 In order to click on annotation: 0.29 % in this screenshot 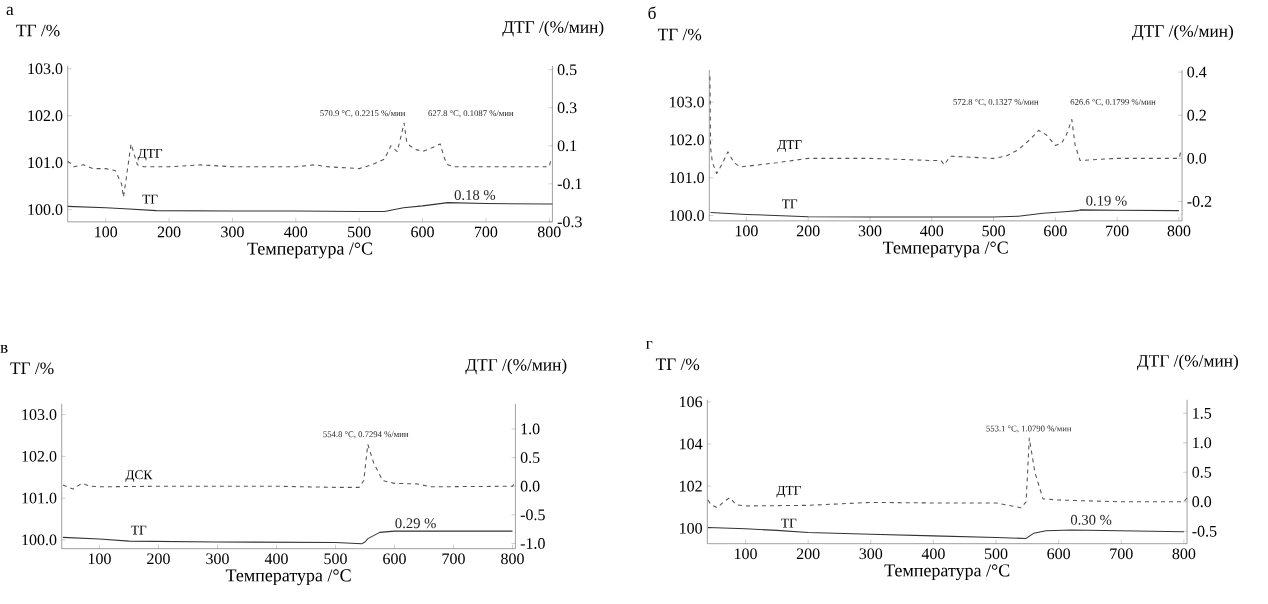, I will do `click(415, 523)`.